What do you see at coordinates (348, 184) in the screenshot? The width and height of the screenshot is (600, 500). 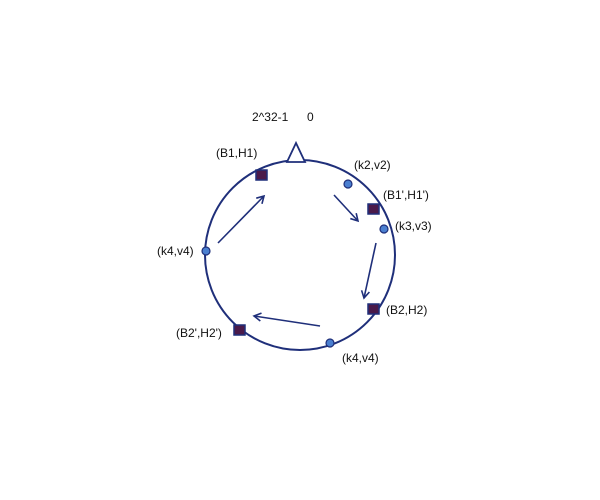 I see `key-node-k2` at bounding box center [348, 184].